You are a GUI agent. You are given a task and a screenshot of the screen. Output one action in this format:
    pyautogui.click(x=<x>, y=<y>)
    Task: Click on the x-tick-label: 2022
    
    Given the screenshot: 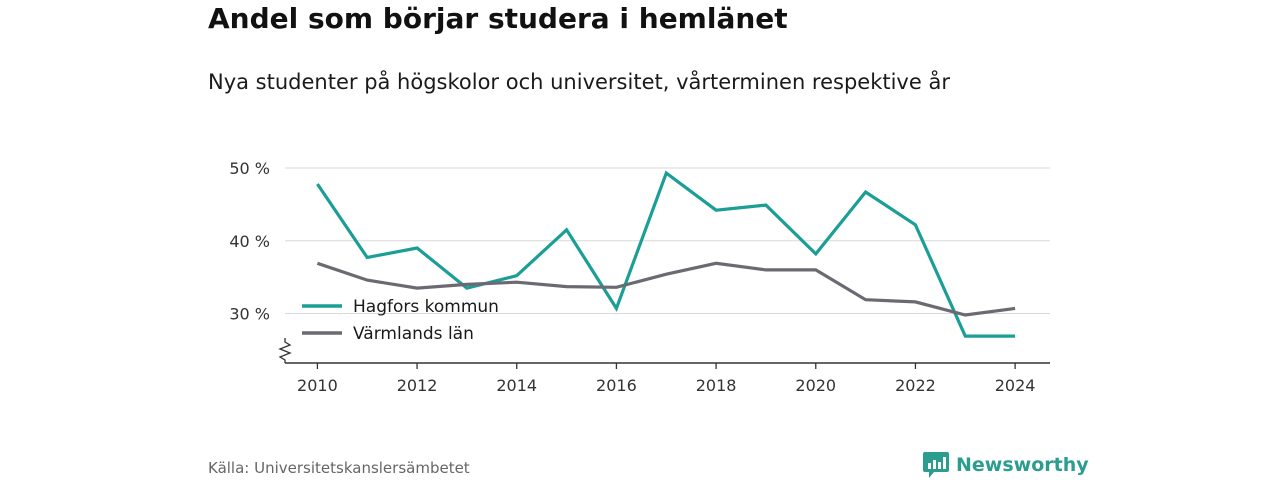 What is the action you would take?
    pyautogui.click(x=915, y=385)
    